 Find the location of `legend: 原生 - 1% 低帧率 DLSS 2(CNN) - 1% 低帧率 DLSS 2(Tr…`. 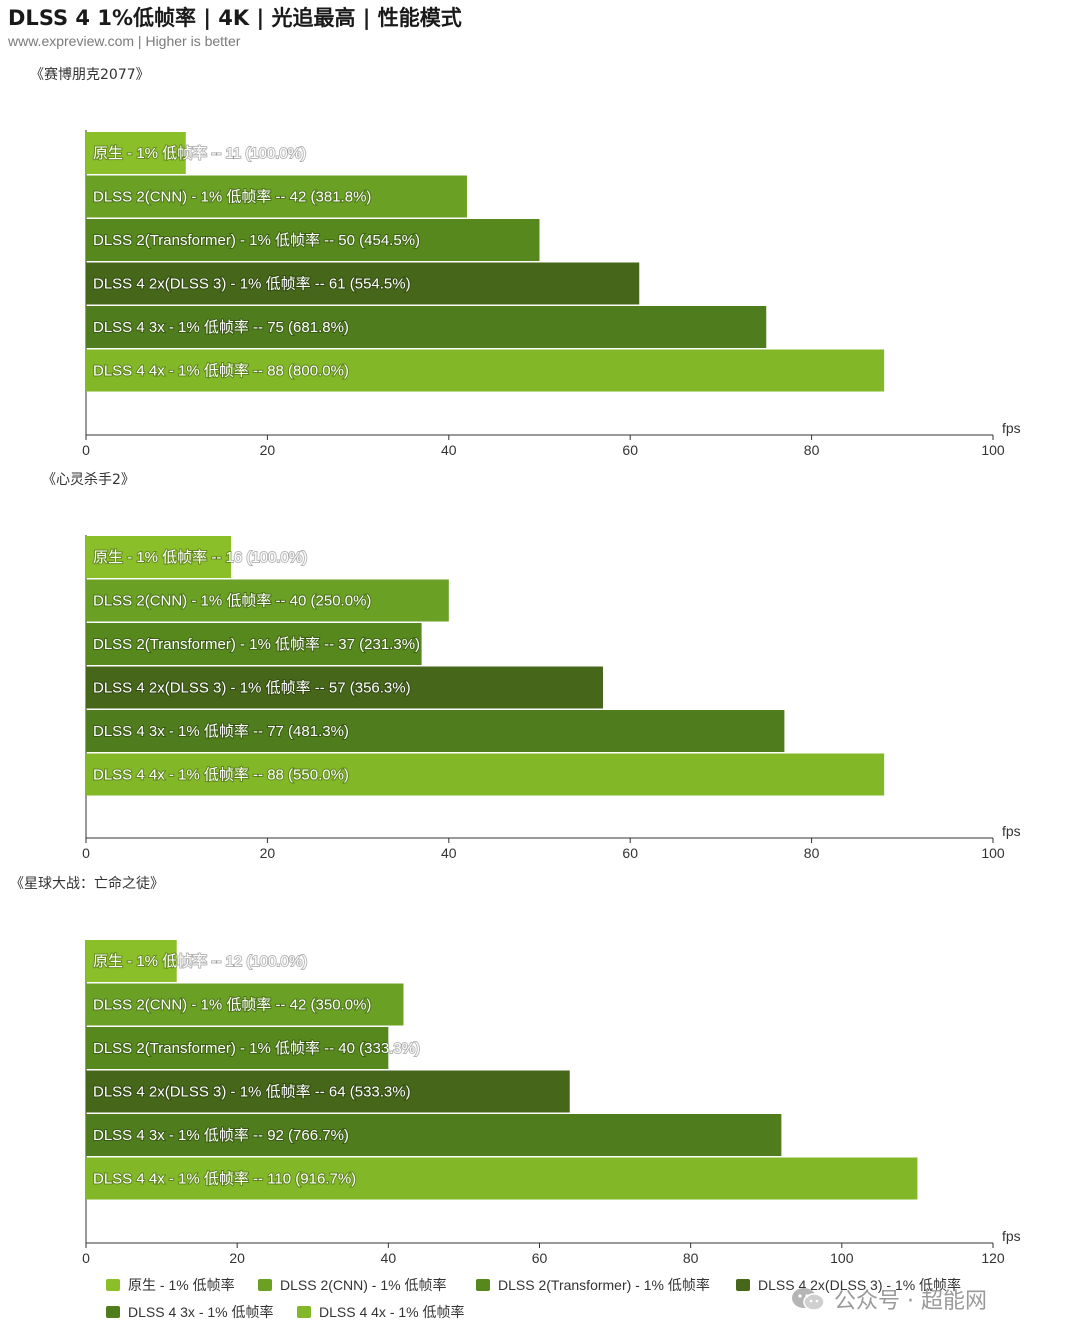

legend: 原生 - 1% 低帧率 DLSS 2(CNN) - 1% 低帧率 DLSS 2(Tr… is located at coordinates (533, 1298).